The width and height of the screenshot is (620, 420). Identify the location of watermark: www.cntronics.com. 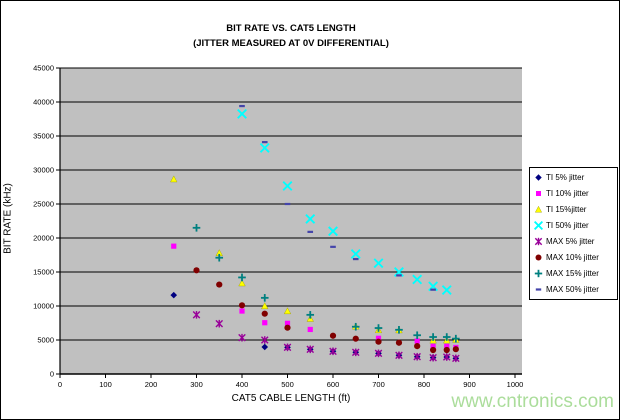
(532, 401).